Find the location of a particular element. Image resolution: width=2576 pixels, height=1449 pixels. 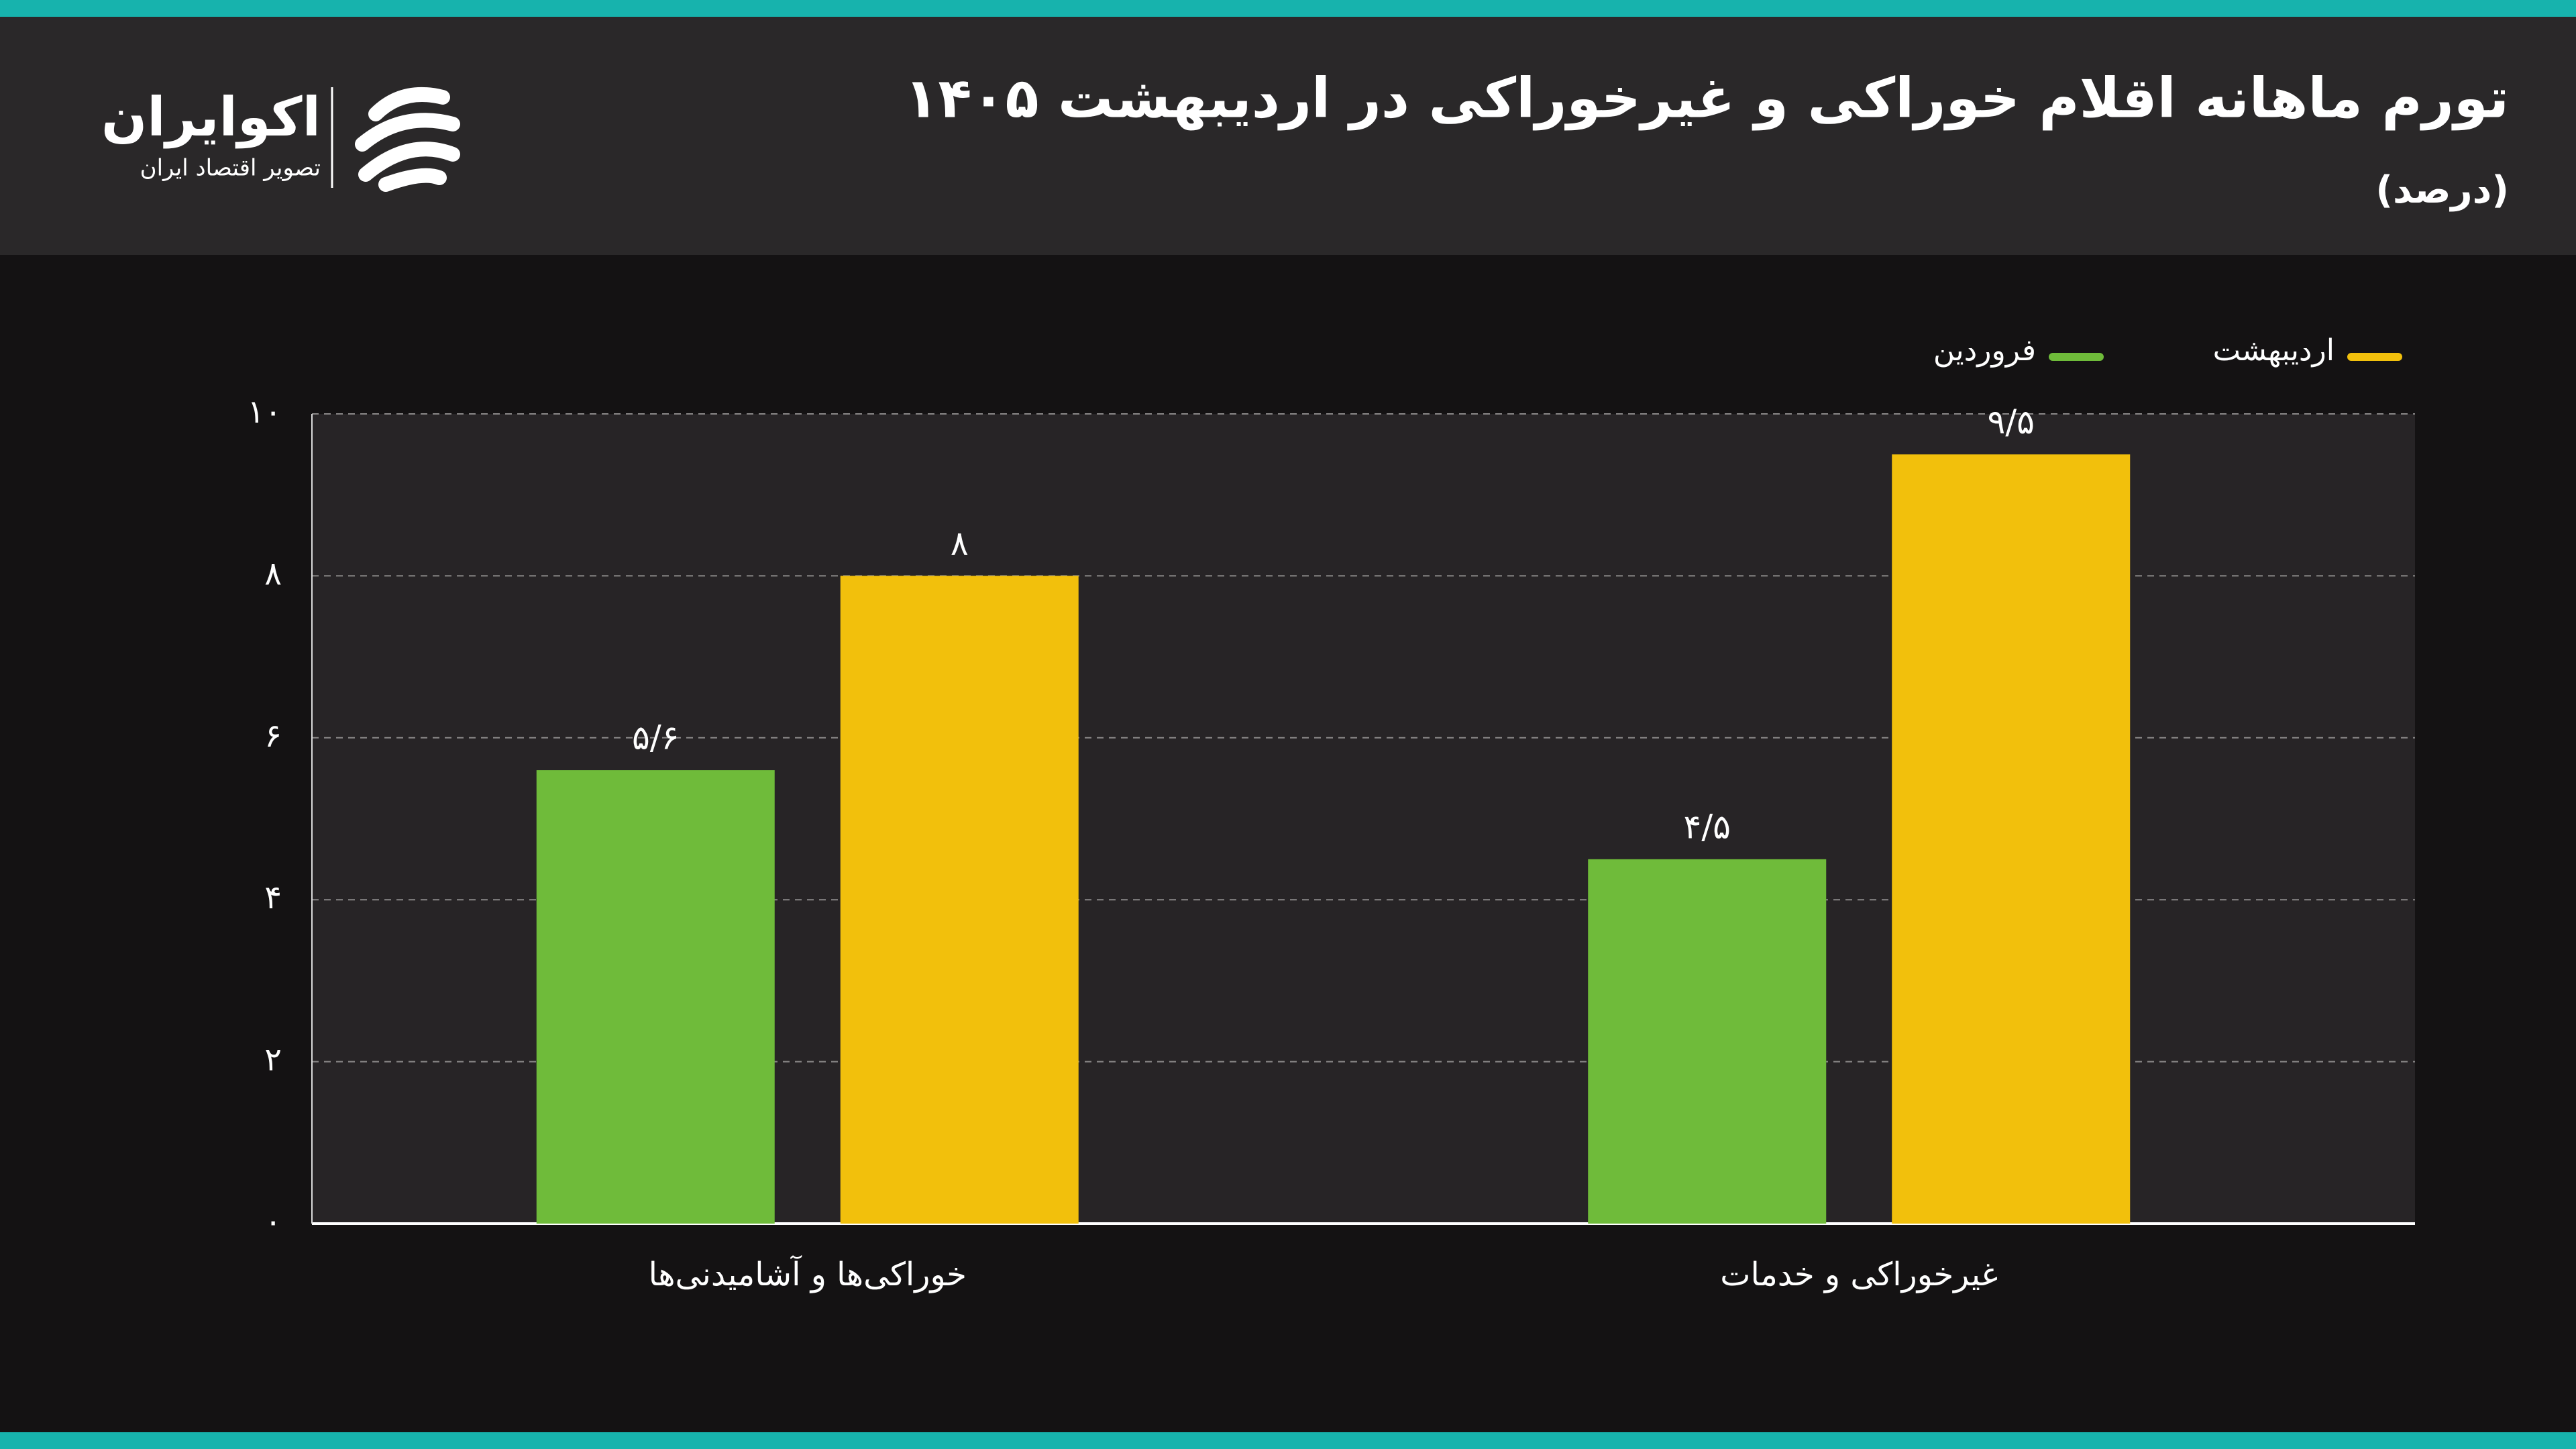

y-tick-label: ۰ is located at coordinates (273, 1221).